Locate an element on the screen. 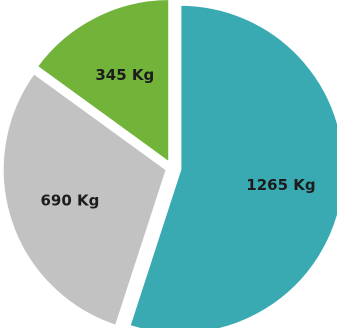  pie-slice-label-3: 345 Kg is located at coordinates (124, 75).